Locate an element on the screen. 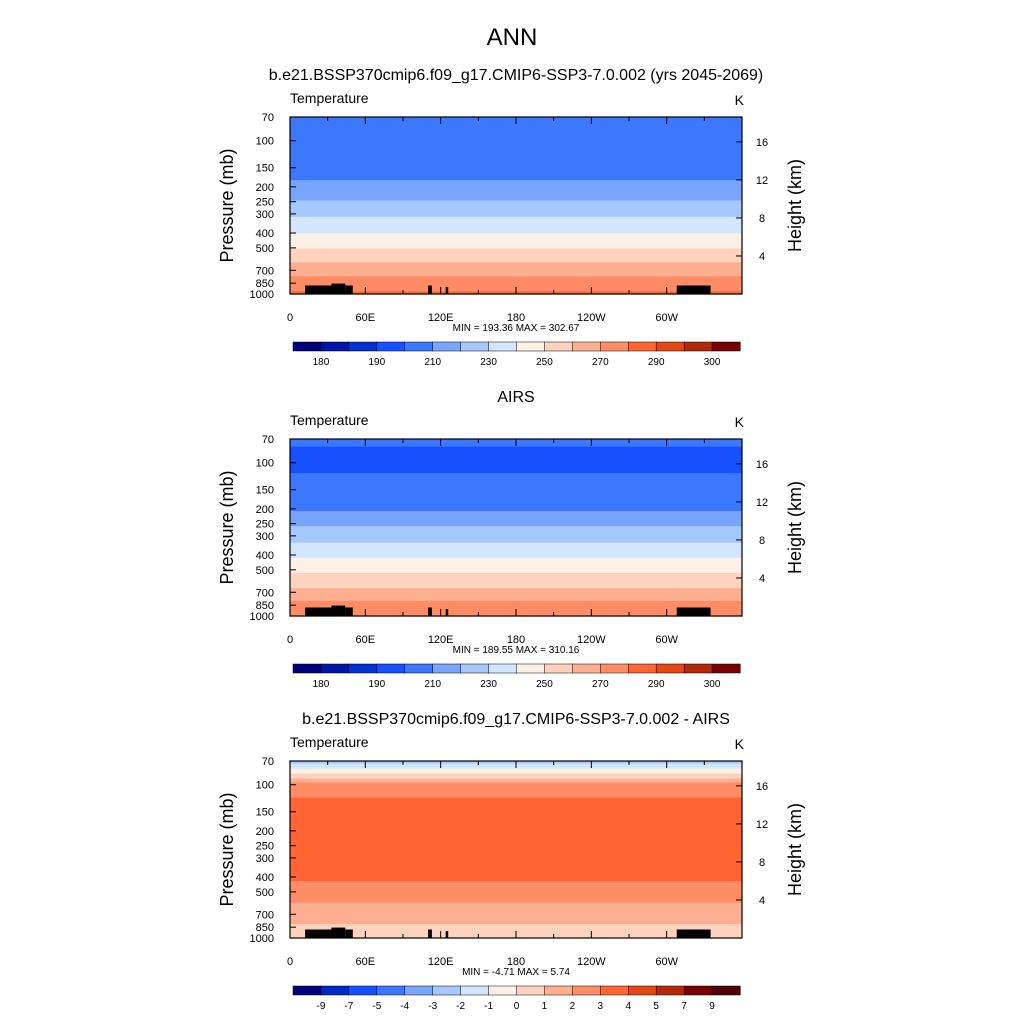 This screenshot has height=1024, width=1024. colorbar-label: 3 is located at coordinates (601, 1006).